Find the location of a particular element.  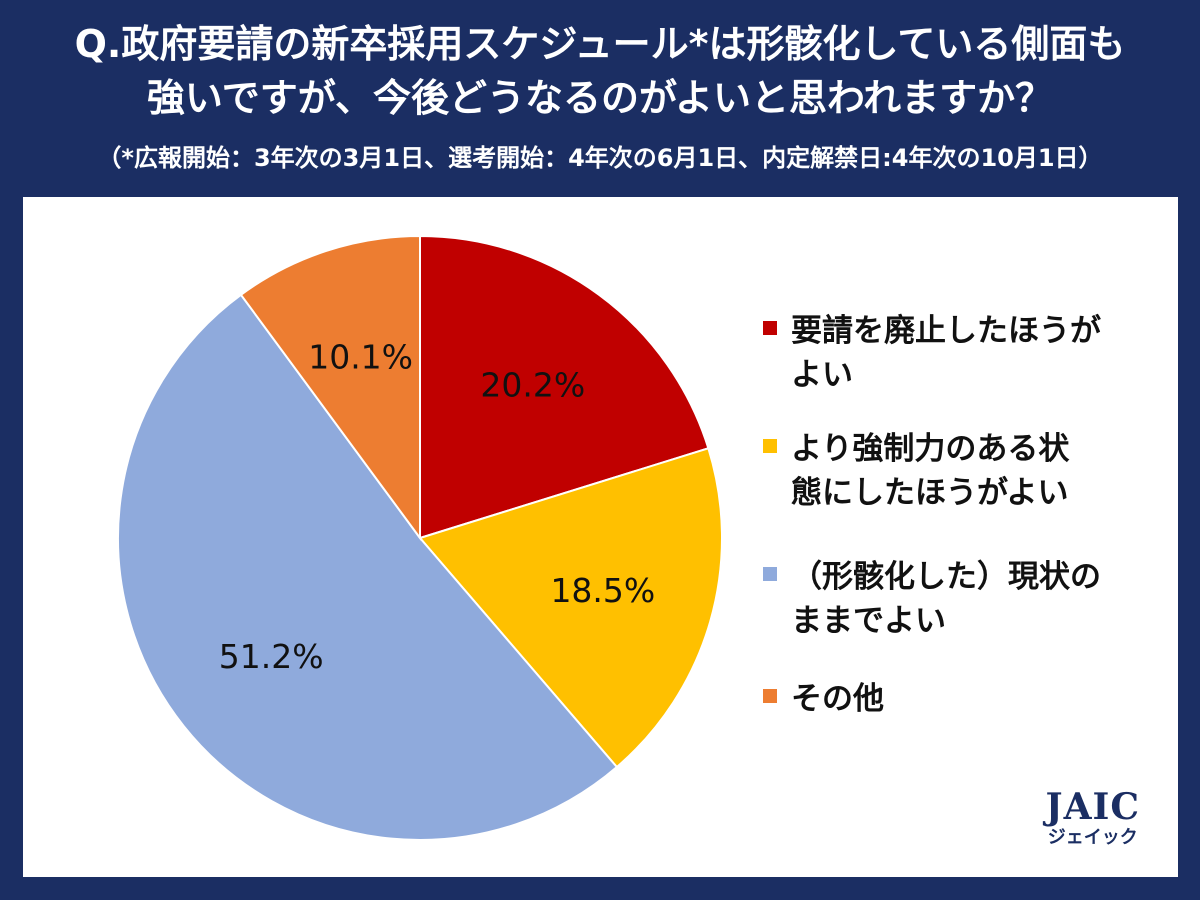

legend-label-4: その他 is located at coordinates (956, 699).